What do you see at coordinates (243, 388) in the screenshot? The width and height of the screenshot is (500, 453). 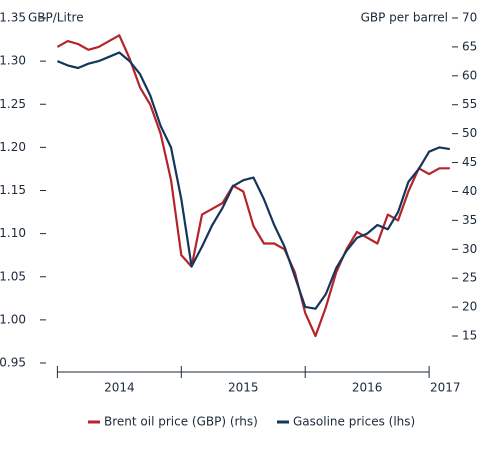 I see `x-tick-label: 2015` at bounding box center [243, 388].